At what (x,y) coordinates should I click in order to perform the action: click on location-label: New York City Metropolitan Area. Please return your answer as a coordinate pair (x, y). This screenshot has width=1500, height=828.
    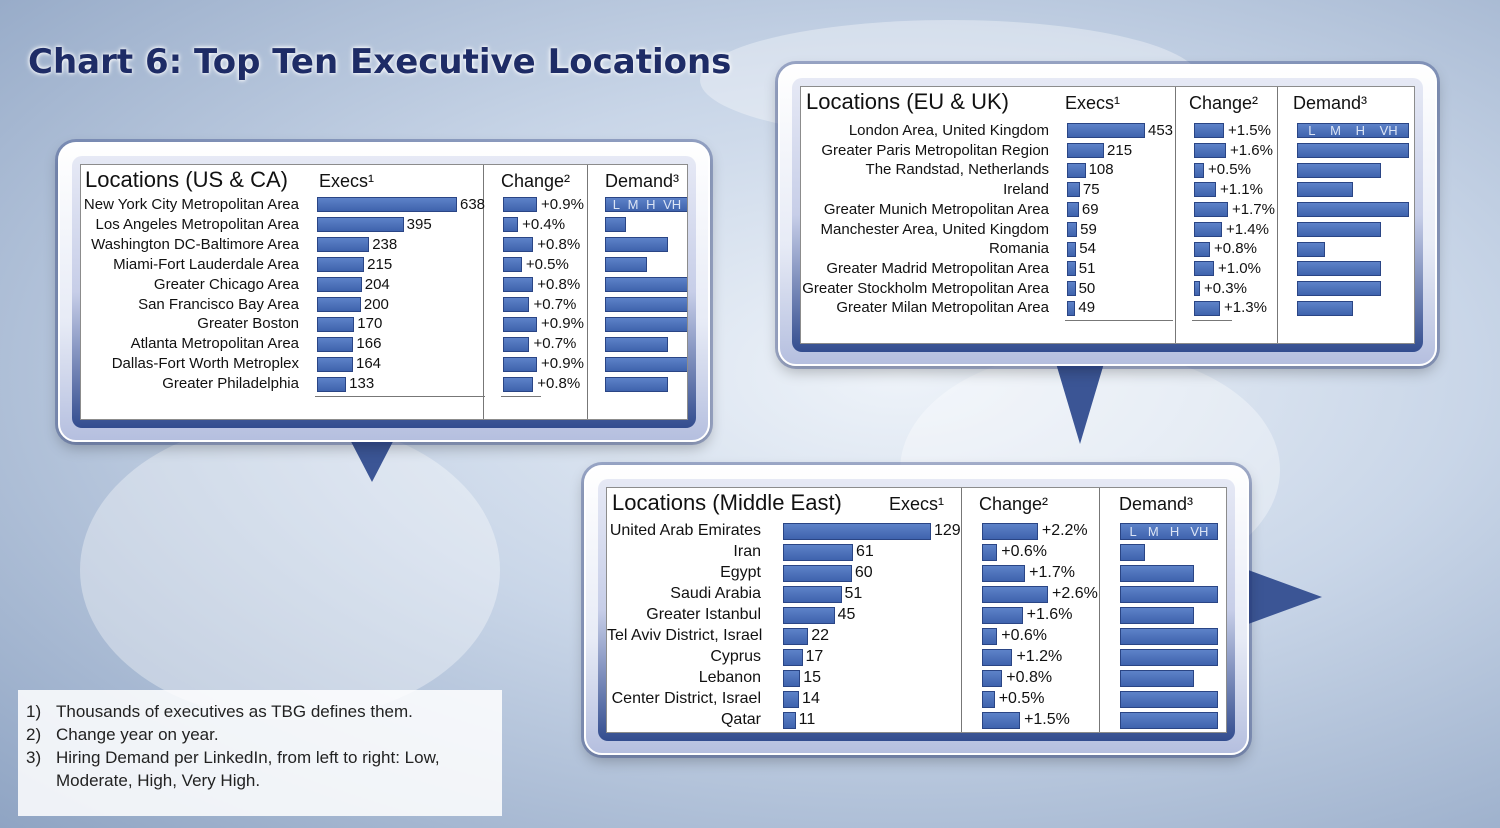
    Looking at the image, I should click on (191, 204).